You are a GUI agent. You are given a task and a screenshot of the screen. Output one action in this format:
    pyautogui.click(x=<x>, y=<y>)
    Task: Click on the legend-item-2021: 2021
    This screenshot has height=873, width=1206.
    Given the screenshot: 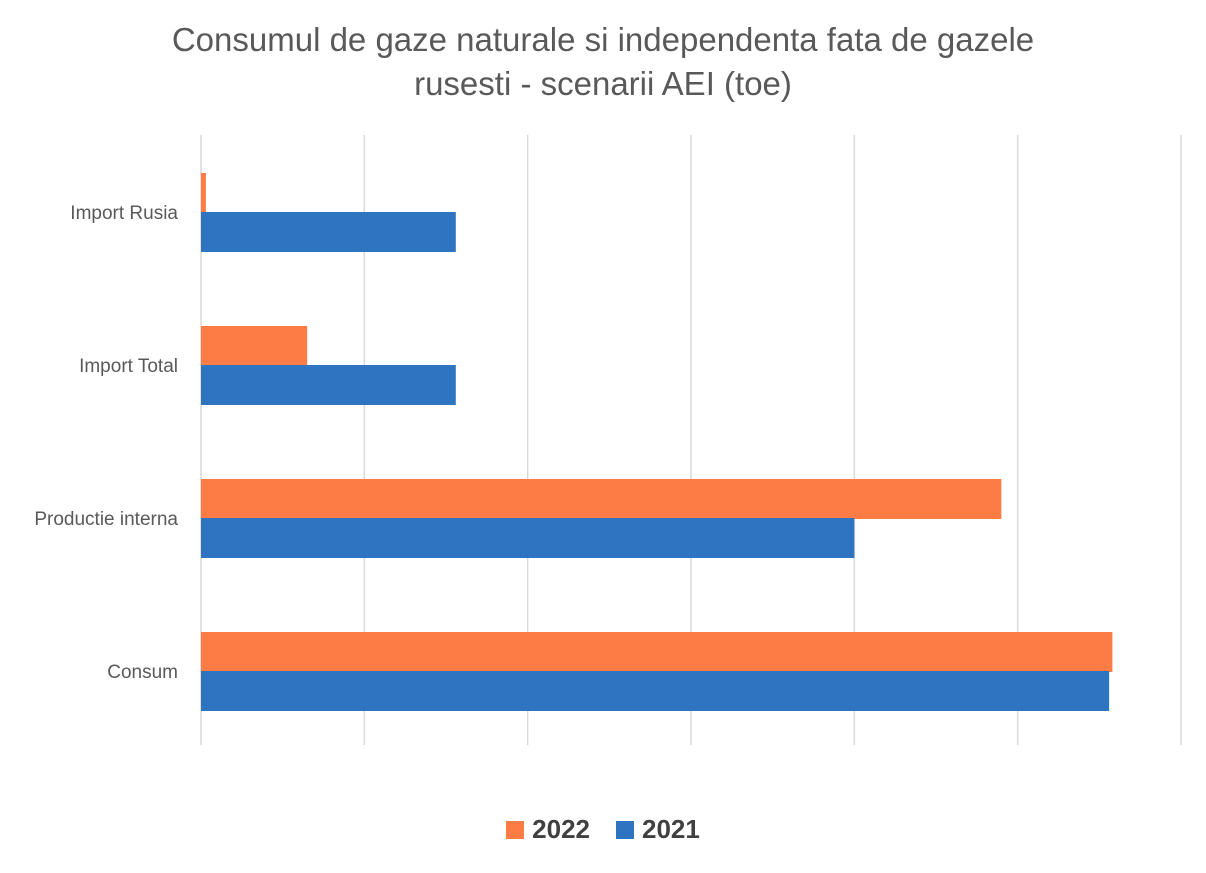 What is the action you would take?
    pyautogui.click(x=658, y=829)
    